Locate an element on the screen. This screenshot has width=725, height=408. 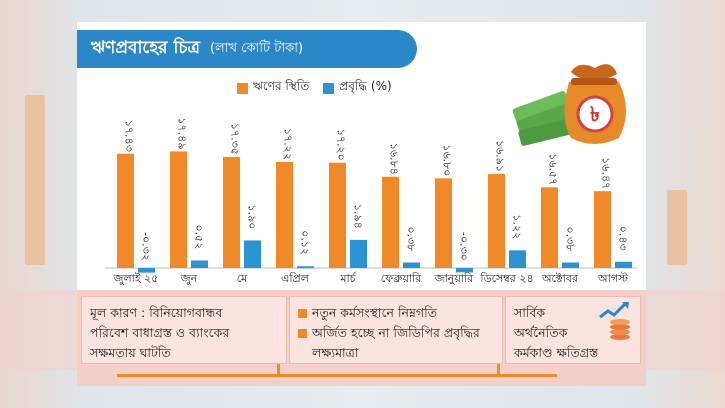
legend-item-stock: ঋণের স্থিতি is located at coordinates (273, 88).